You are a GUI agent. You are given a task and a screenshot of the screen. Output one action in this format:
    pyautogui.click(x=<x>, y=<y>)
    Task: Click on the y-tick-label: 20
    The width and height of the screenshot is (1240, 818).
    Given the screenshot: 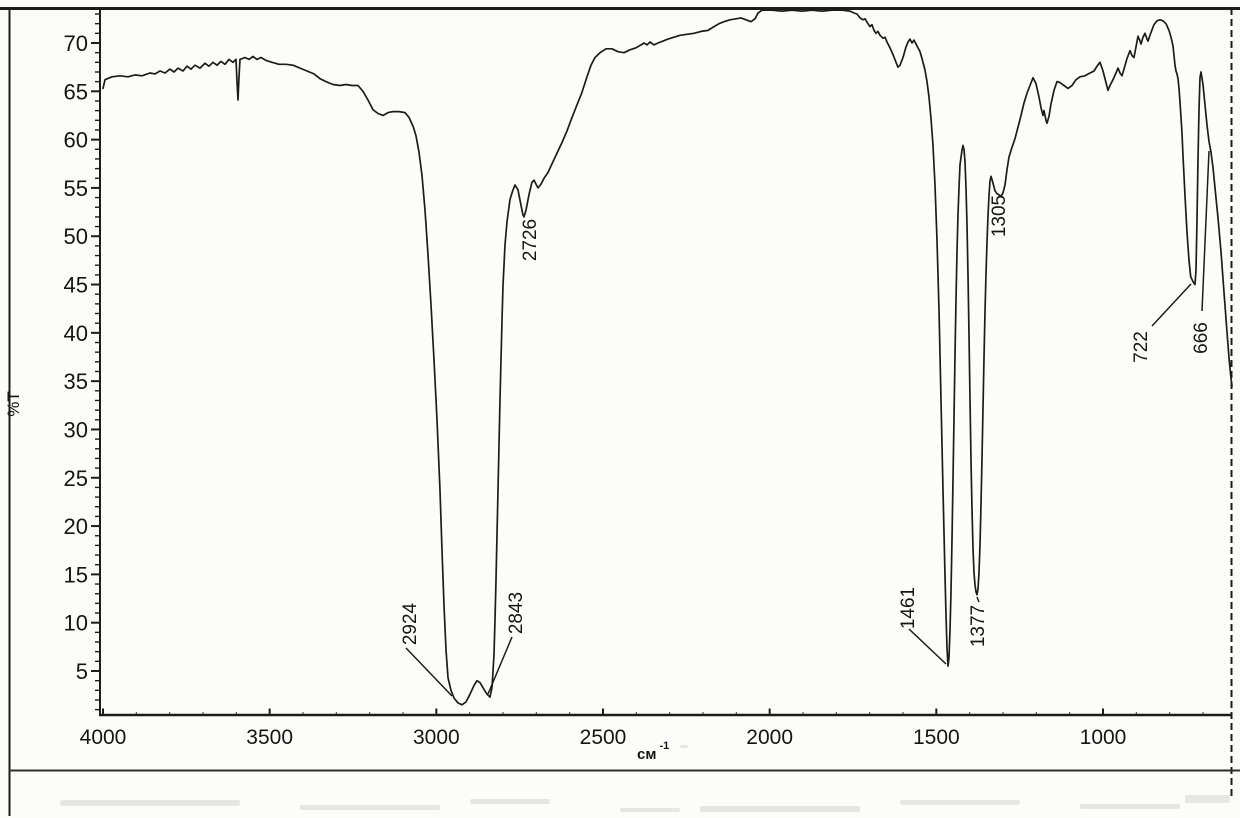 What is the action you would take?
    pyautogui.click(x=76, y=526)
    